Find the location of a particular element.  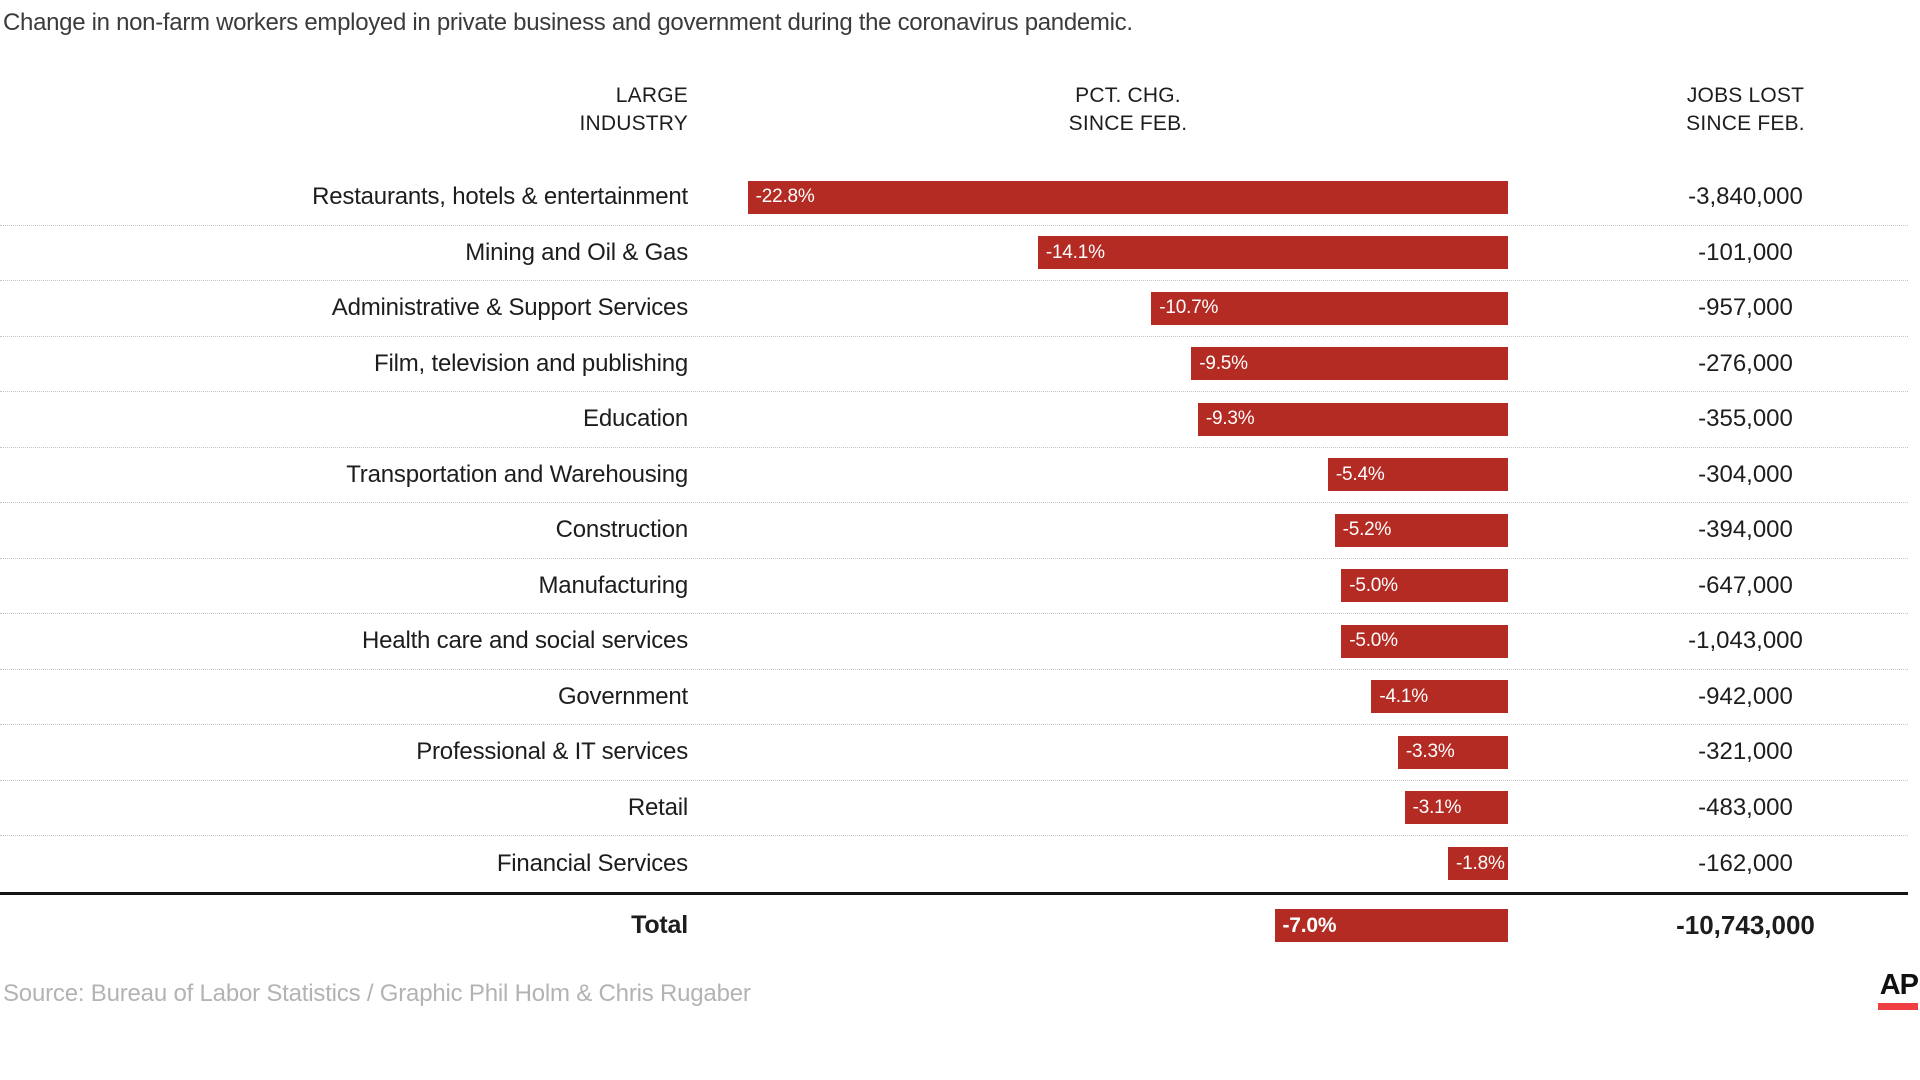

bar-value-label: -9.3% is located at coordinates (1230, 419).